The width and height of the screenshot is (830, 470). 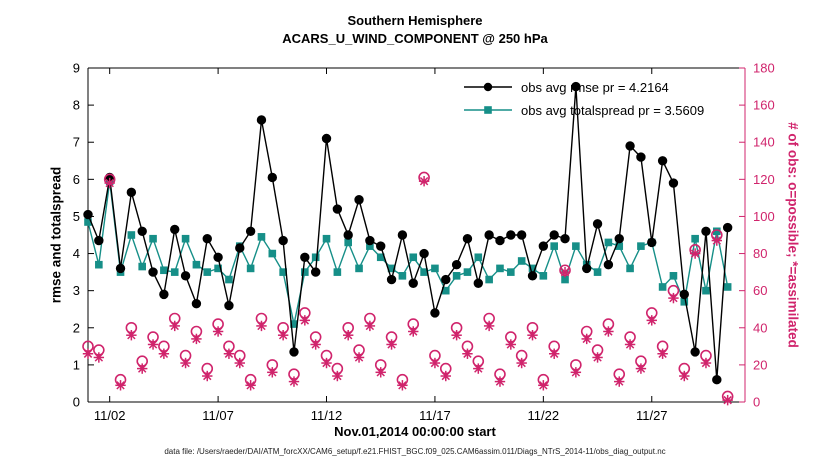 I want to click on svg-text: 100, so click(x=764, y=216).